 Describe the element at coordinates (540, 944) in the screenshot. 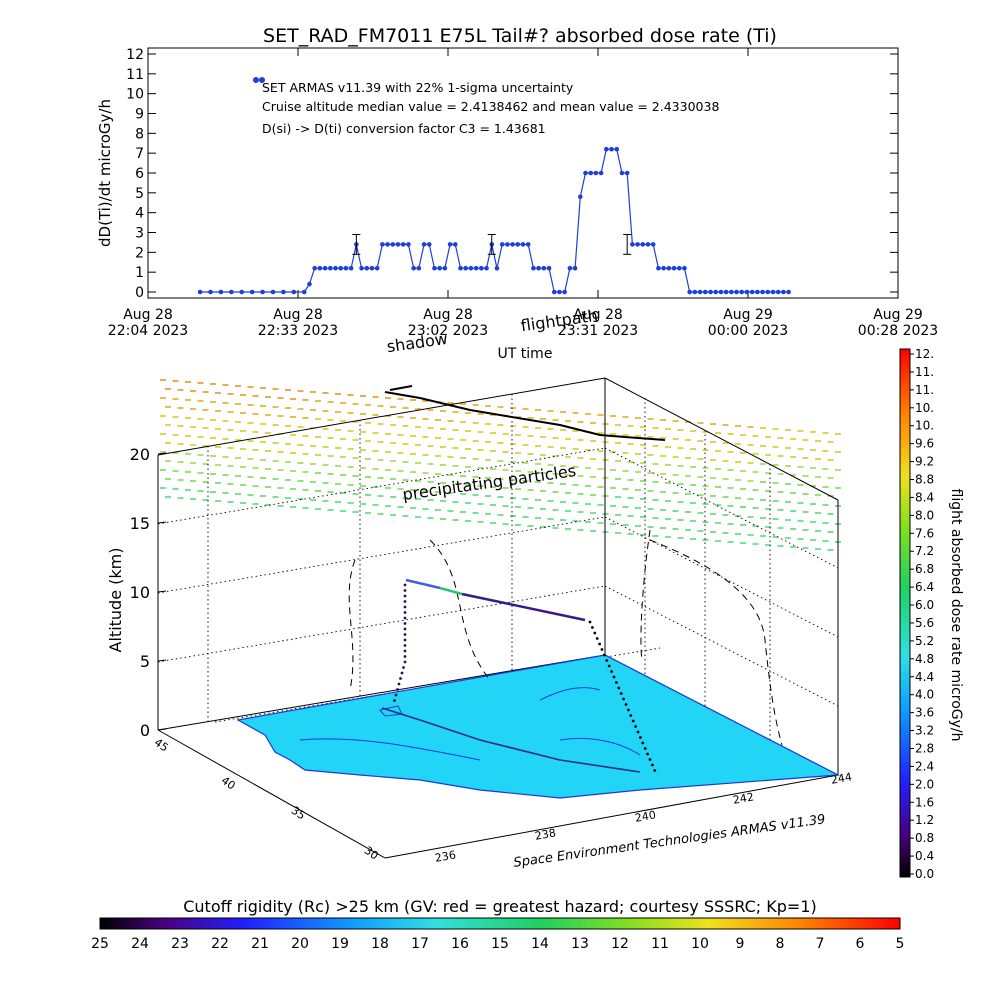

I see `rigidity-tick-label: 14` at that location.